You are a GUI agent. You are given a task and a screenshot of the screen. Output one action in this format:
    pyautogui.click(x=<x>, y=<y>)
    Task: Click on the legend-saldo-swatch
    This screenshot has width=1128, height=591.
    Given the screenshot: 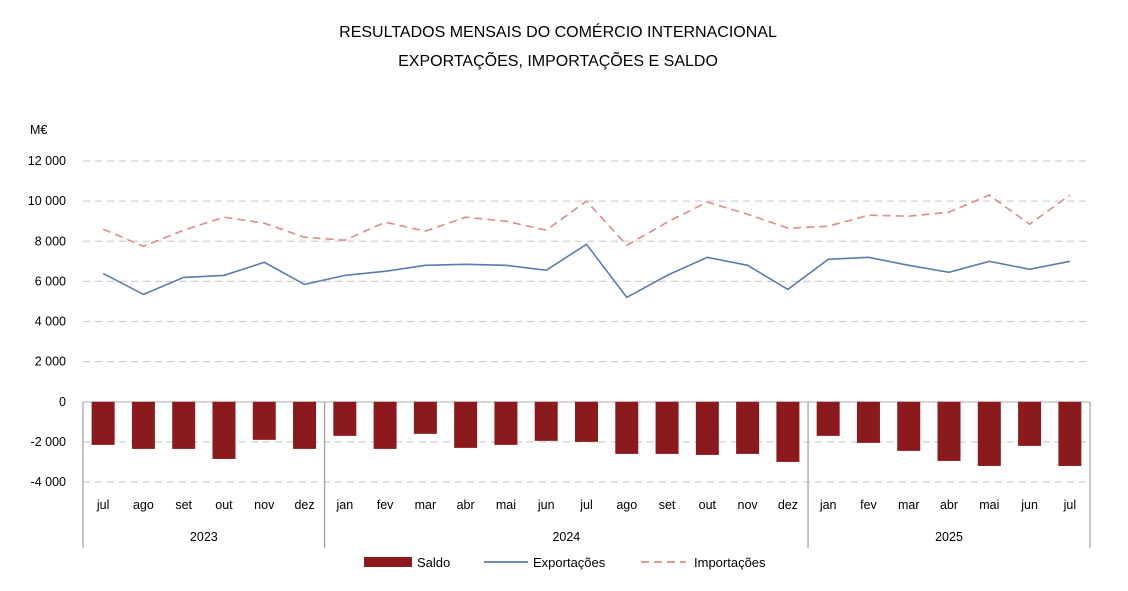 What is the action you would take?
    pyautogui.click(x=388, y=562)
    